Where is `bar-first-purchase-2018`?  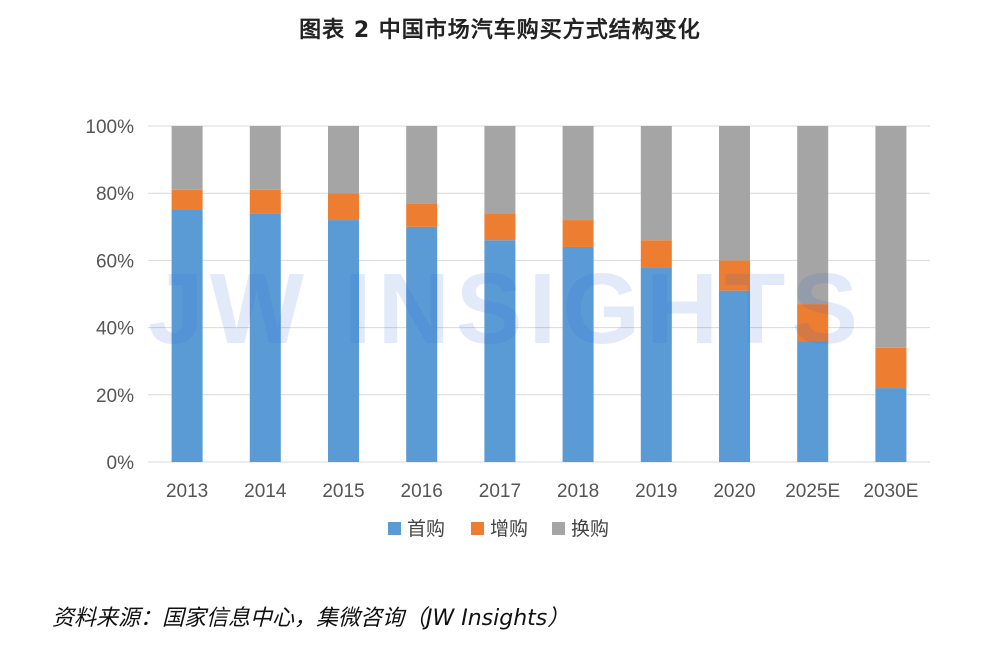 bar-first-purchase-2018 is located at coordinates (578, 354).